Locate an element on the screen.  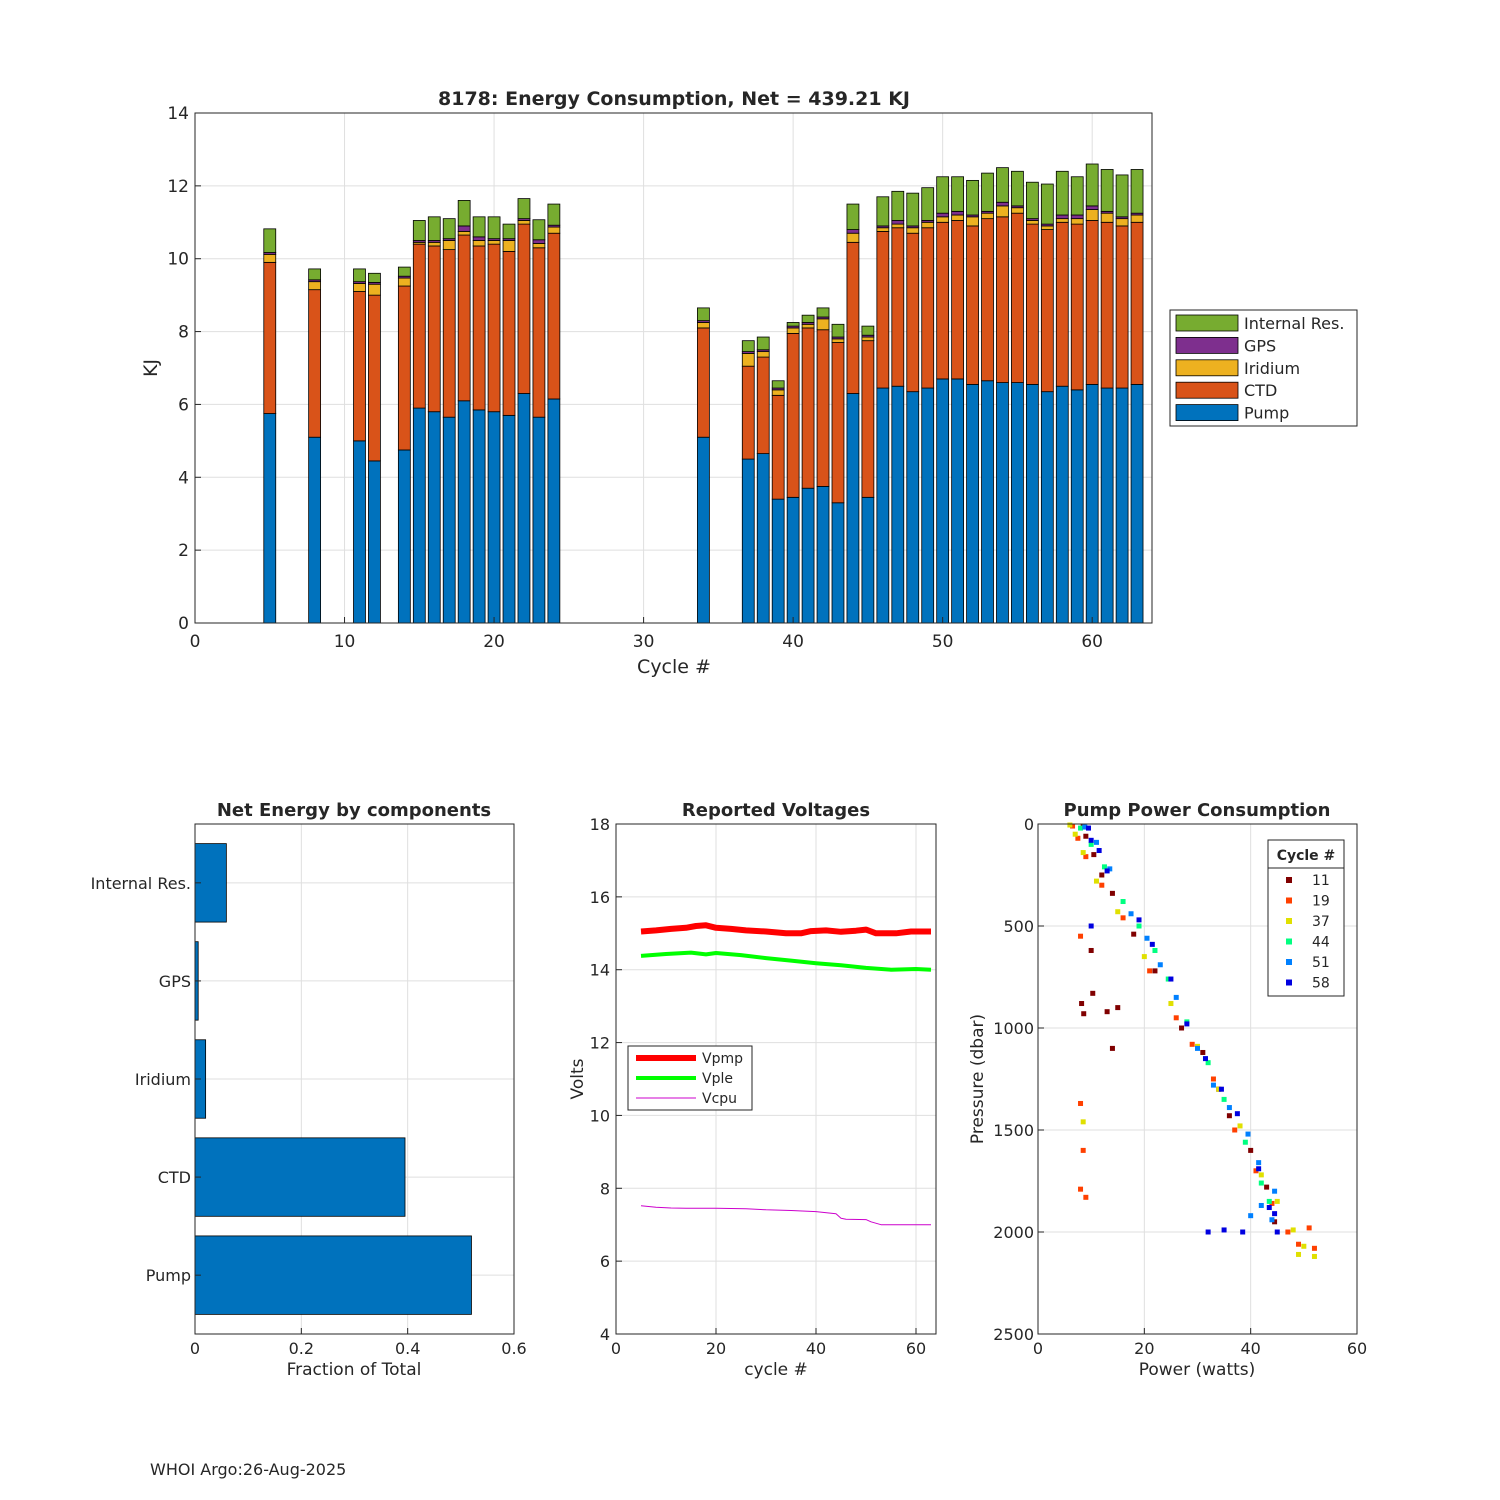
components-category-label: Internal Res. is located at coordinates (141, 883).